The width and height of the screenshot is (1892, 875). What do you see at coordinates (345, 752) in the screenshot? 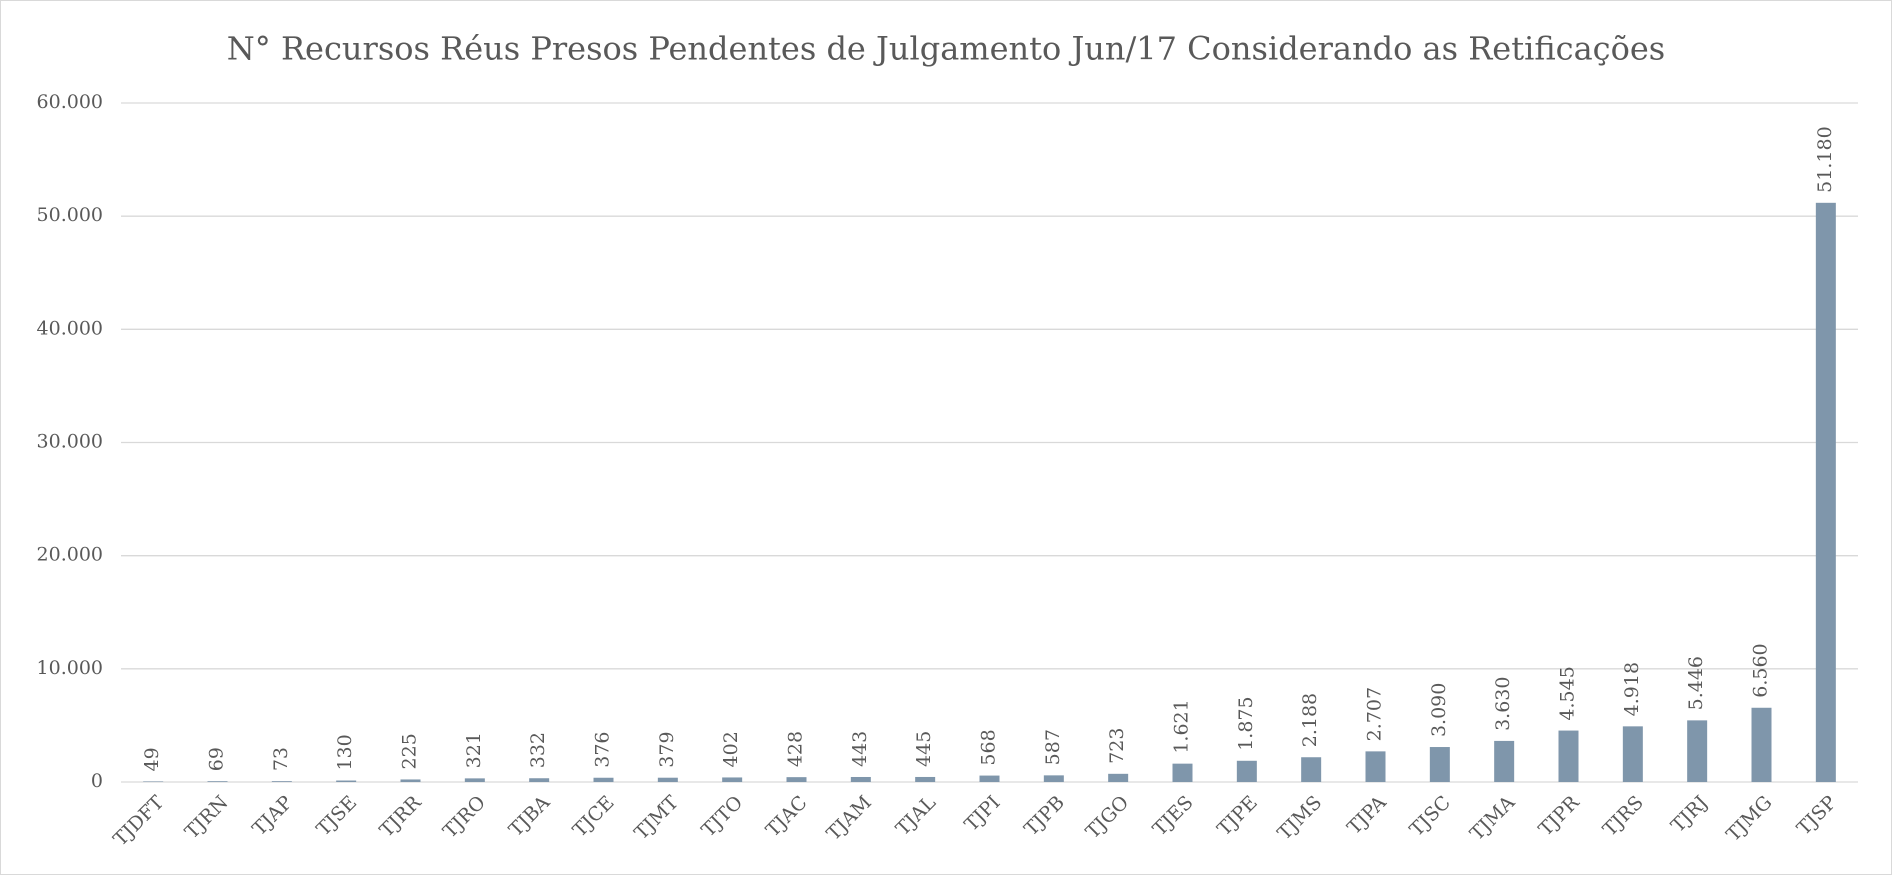
I see `data-label: 130` at bounding box center [345, 752].